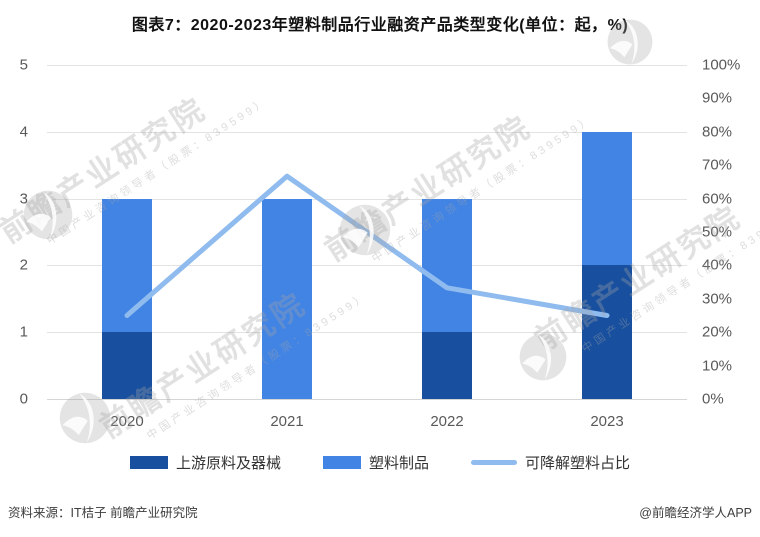  Describe the element at coordinates (721, 65) in the screenshot. I see `right-axis-tick: 100%` at that location.